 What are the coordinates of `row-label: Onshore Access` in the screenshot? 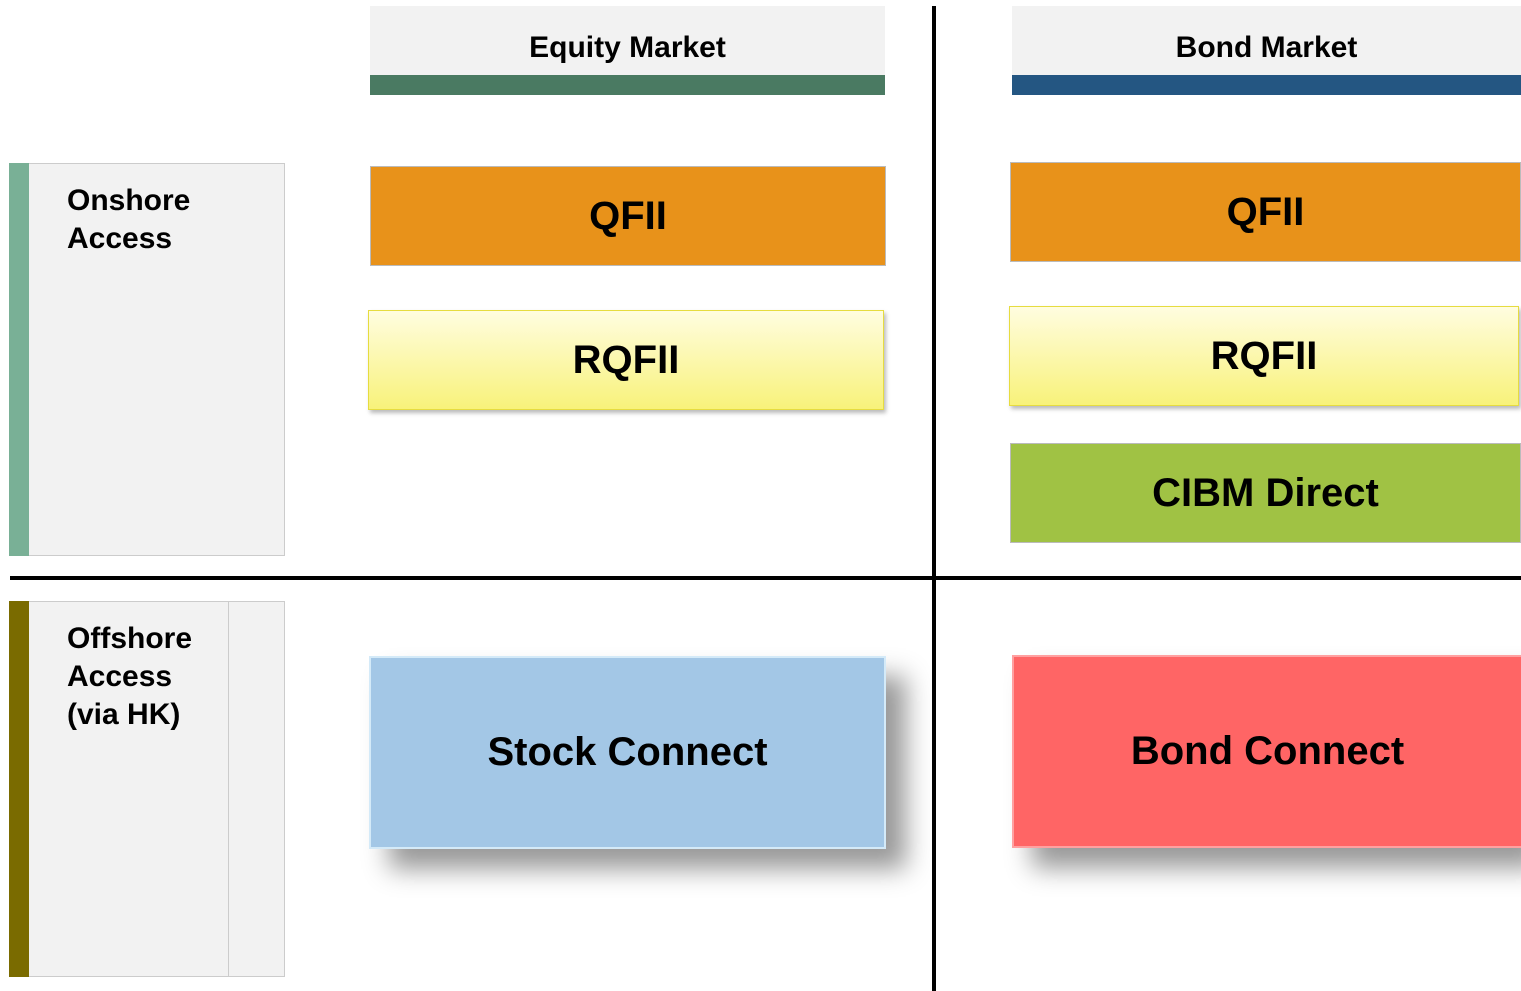 It's located at (157, 359).